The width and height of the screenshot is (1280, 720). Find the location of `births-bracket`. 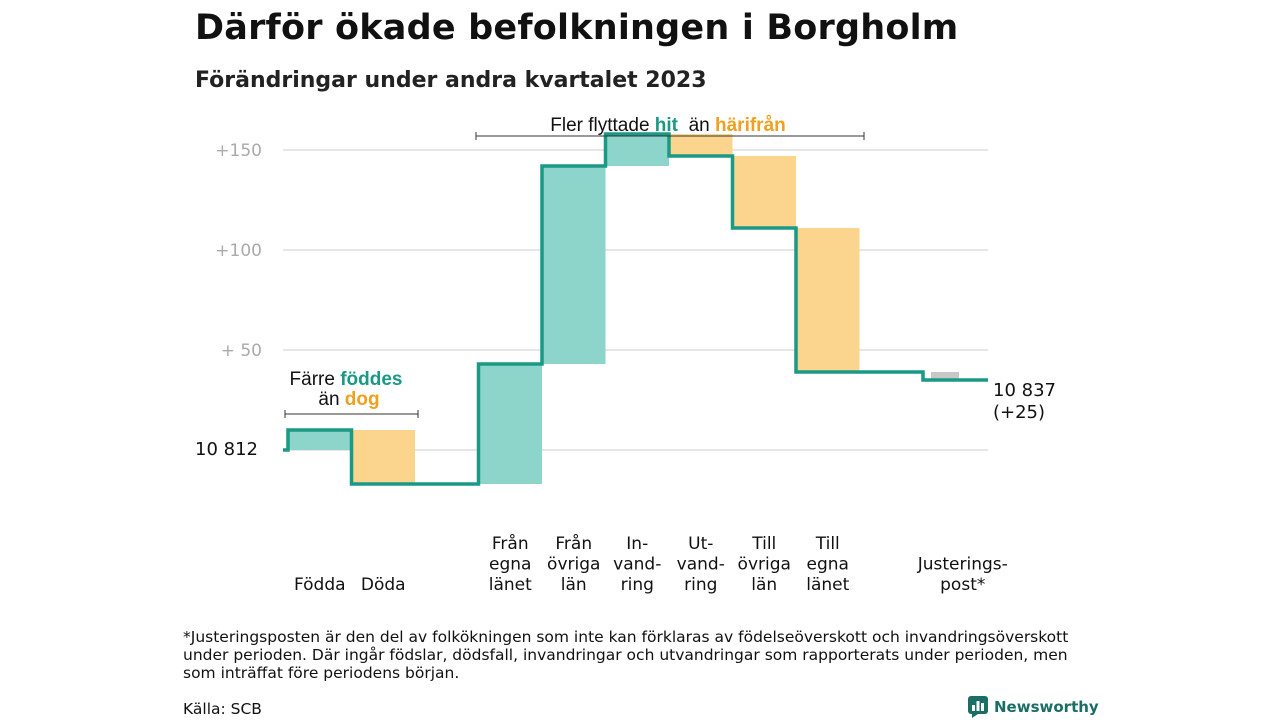

births-bracket is located at coordinates (351, 414).